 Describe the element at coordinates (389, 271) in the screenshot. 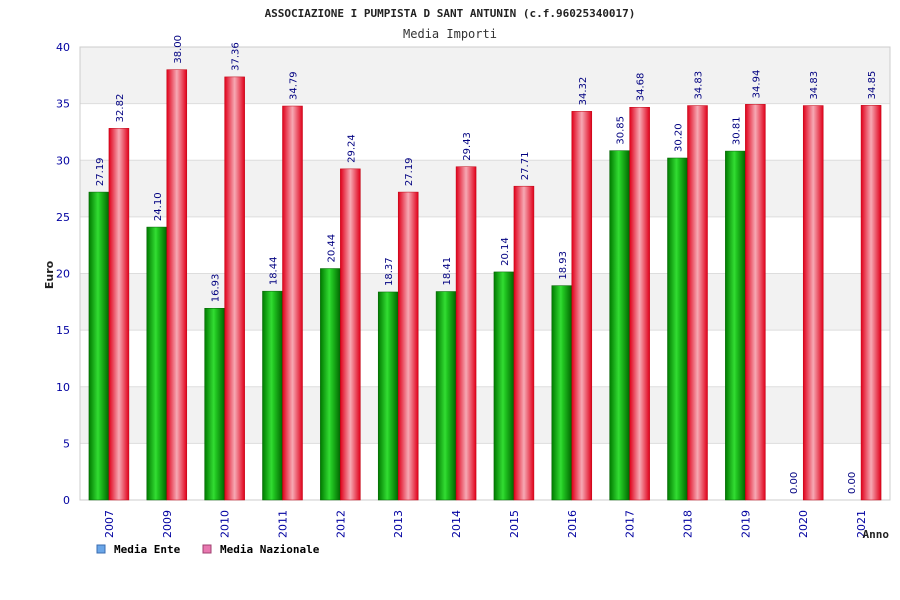

I see `data-label: 18.37` at that location.